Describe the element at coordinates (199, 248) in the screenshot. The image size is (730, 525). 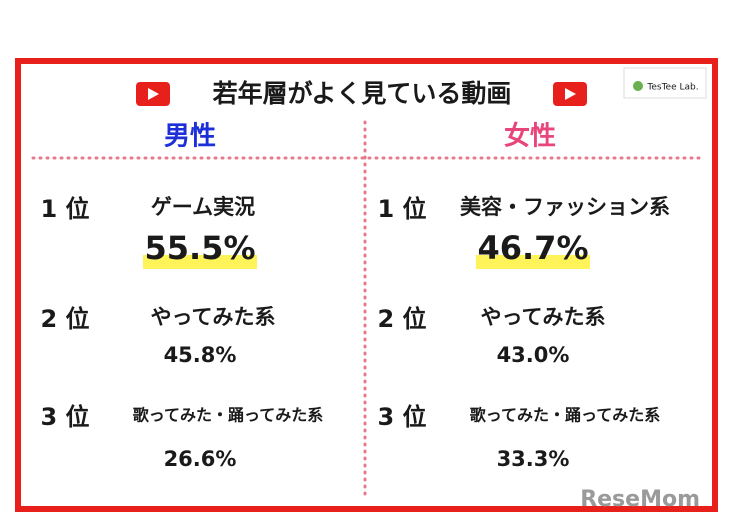
I see `value: 55.5%` at that location.